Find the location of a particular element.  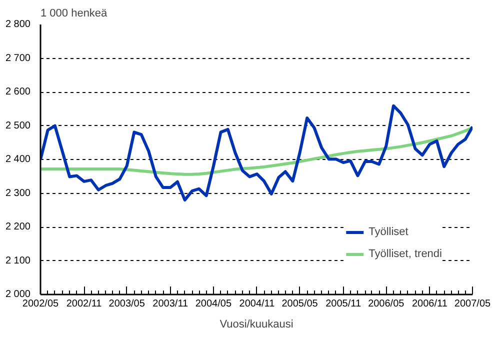

x-tick-label: 2006/11 is located at coordinates (430, 304).